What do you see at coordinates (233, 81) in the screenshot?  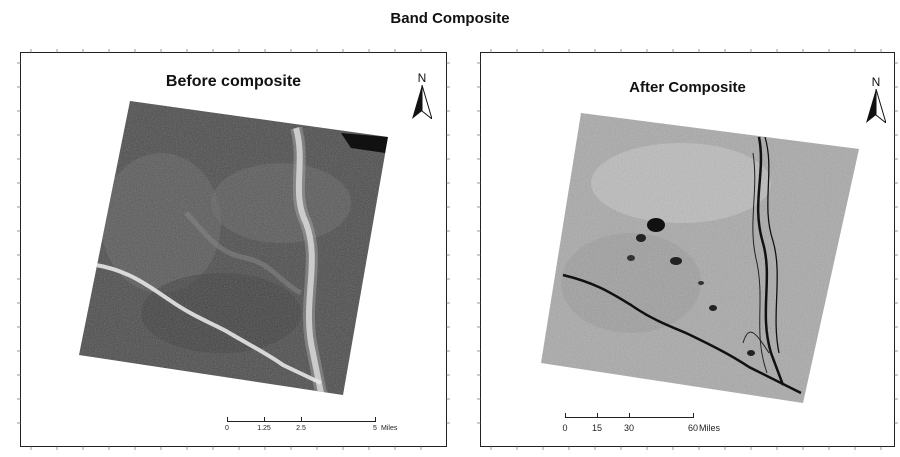 I see `panel-title-before: Before composite` at bounding box center [233, 81].